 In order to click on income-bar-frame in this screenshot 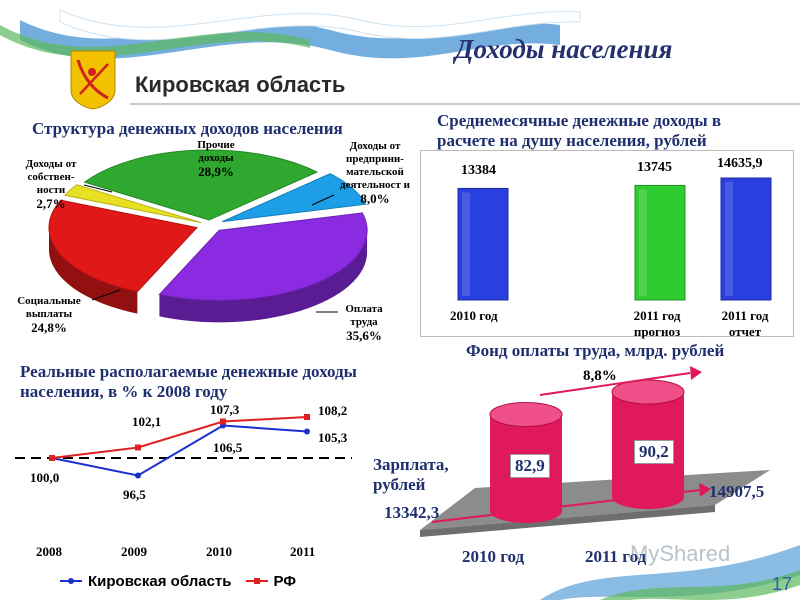, I will do `click(607, 243)`.